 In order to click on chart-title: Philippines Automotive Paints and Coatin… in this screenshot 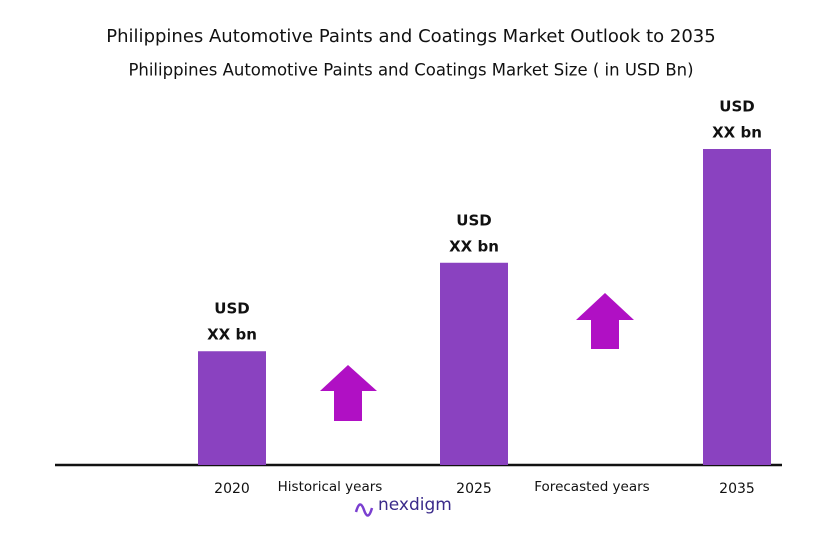, I will do `click(410, 36)`.